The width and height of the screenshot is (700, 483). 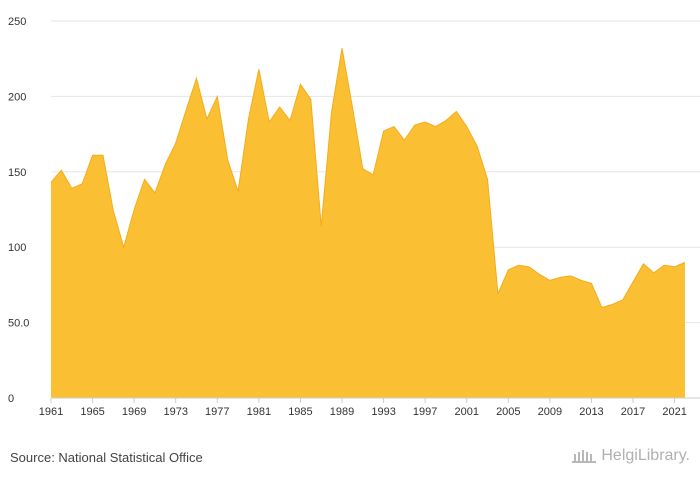 What do you see at coordinates (550, 412) in the screenshot?
I see `x-tick-label: 2009` at bounding box center [550, 412].